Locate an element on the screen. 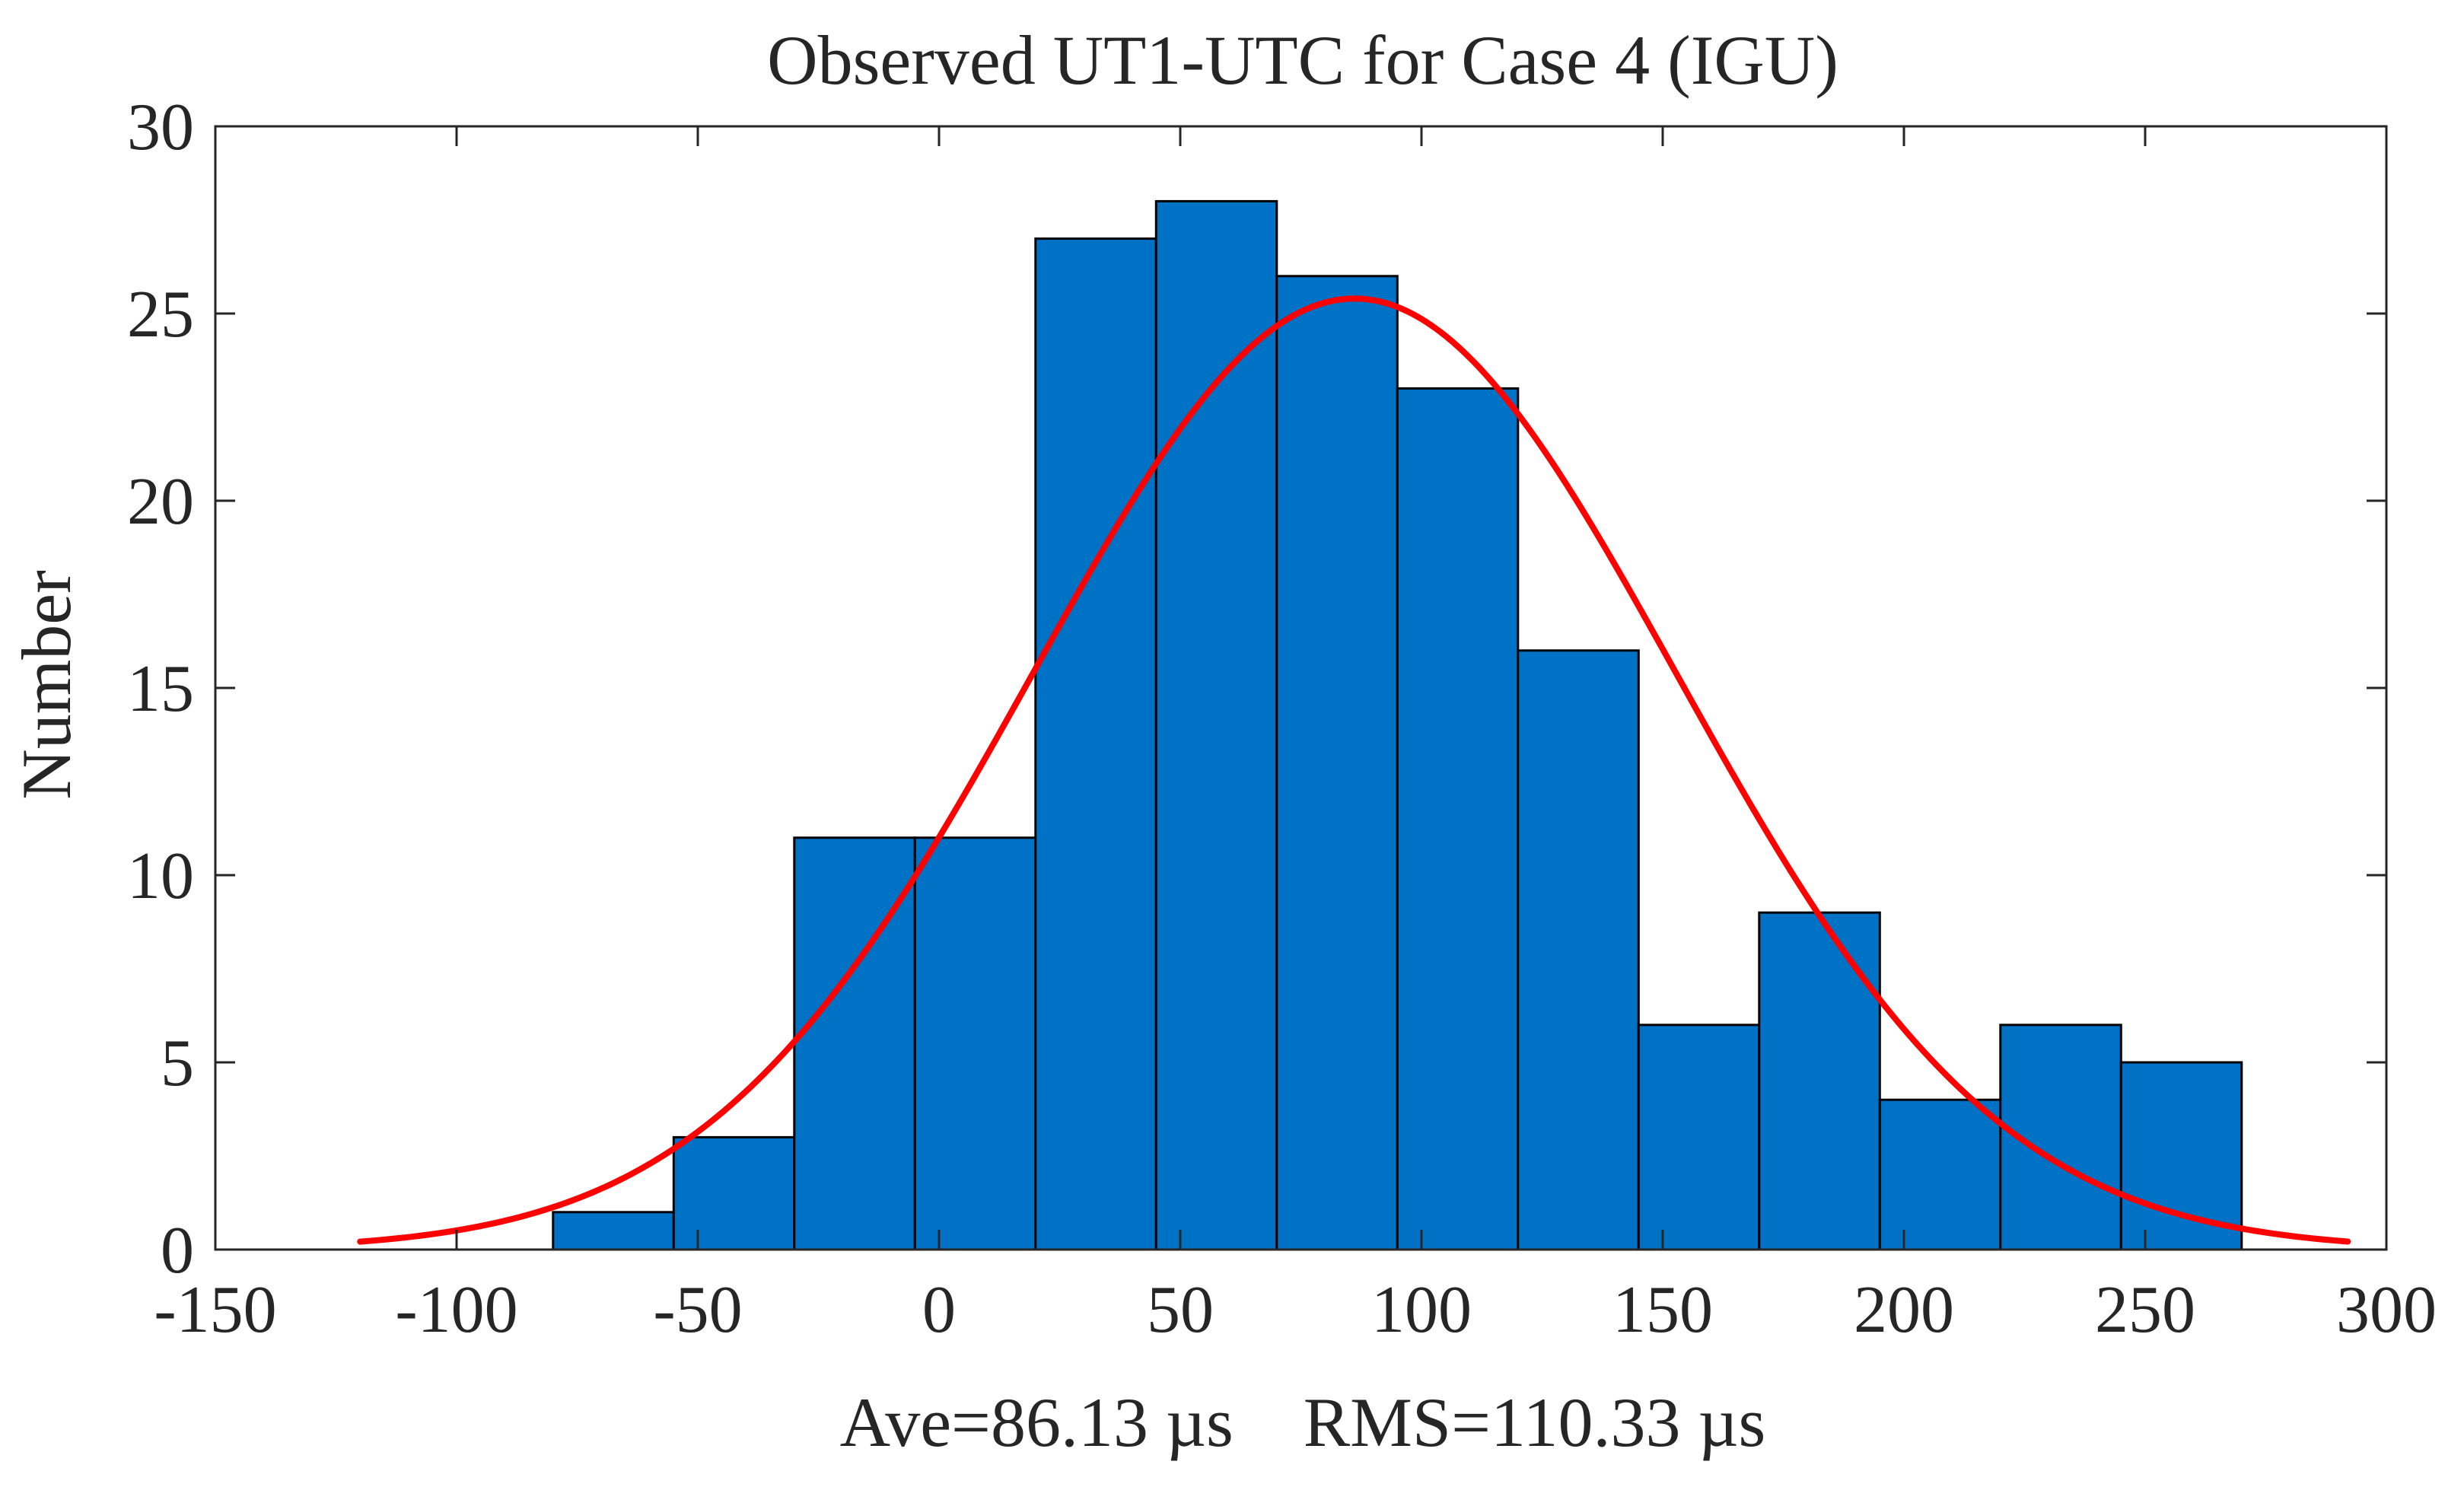 The height and width of the screenshot is (1487, 2464). y-tick-label: 25 is located at coordinates (160, 315).